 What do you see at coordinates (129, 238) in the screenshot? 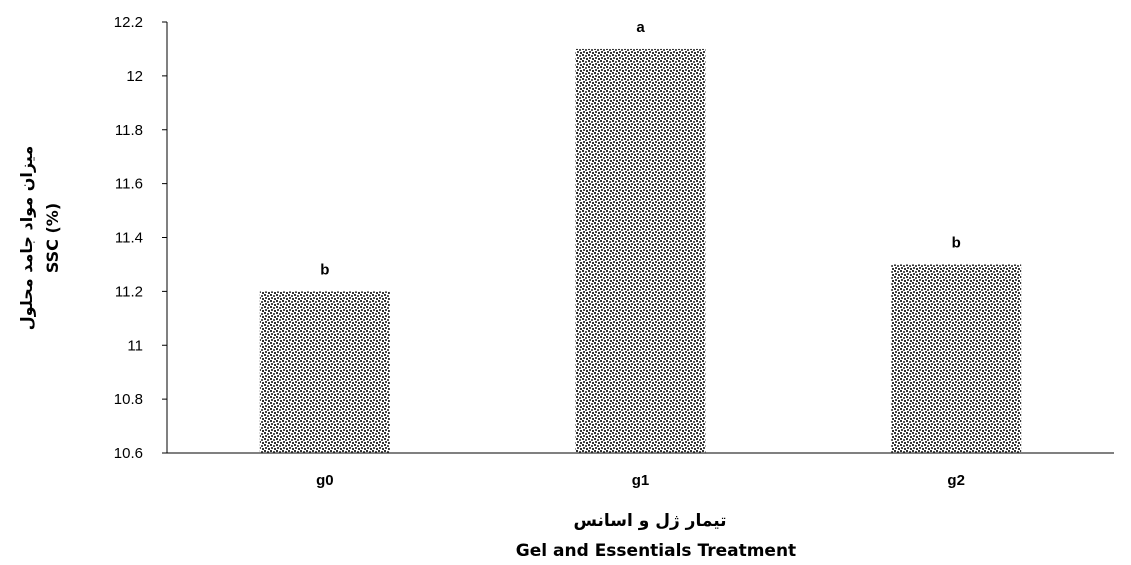
I see `y-tick-label: 11.4` at bounding box center [129, 238].